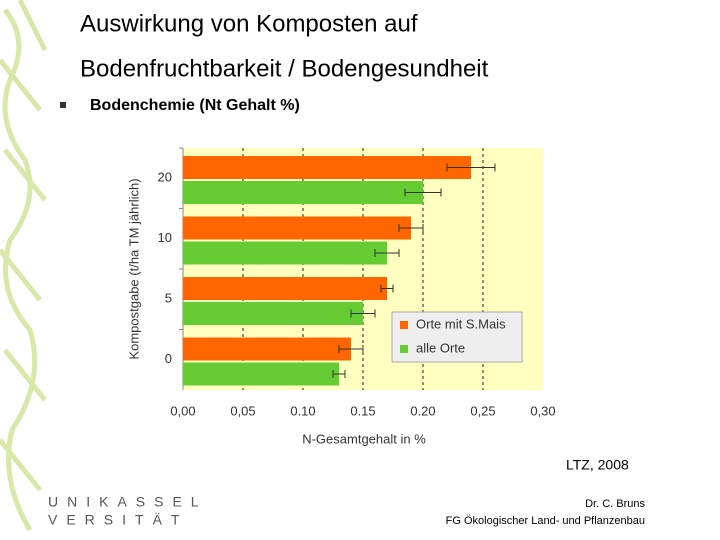  Describe the element at coordinates (545, 521) in the screenshot. I see `department: FG Ökologischer Land- und Pflanzenbau` at that location.